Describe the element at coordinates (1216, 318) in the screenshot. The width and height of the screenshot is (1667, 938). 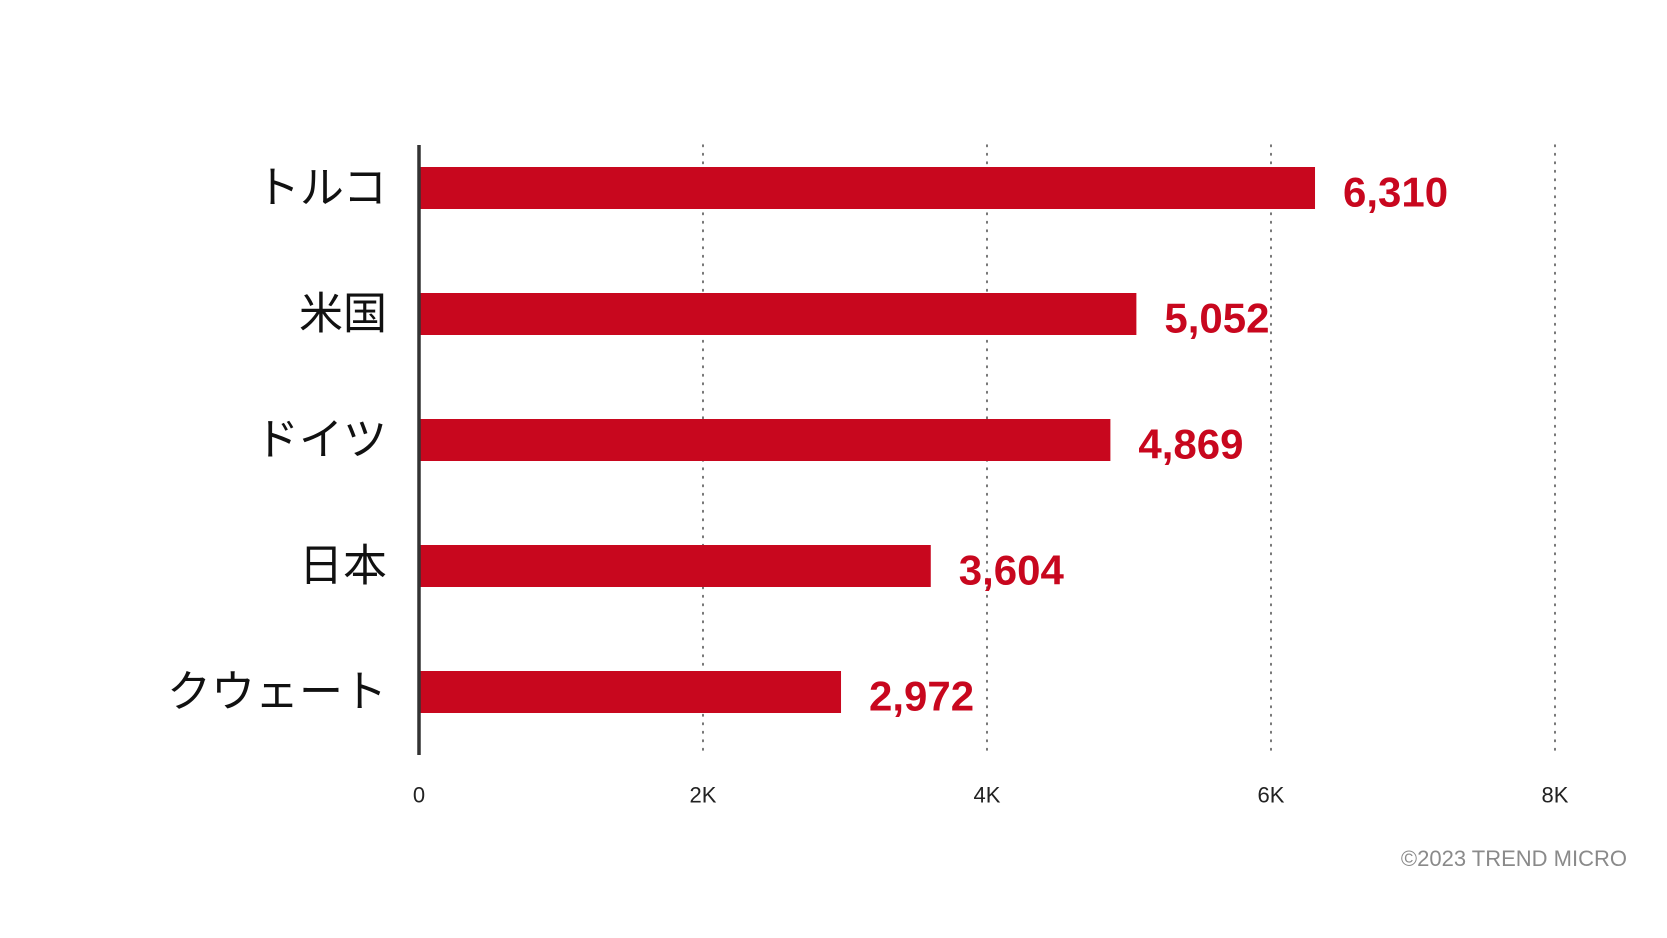
I see `value-label: 5,052` at that location.